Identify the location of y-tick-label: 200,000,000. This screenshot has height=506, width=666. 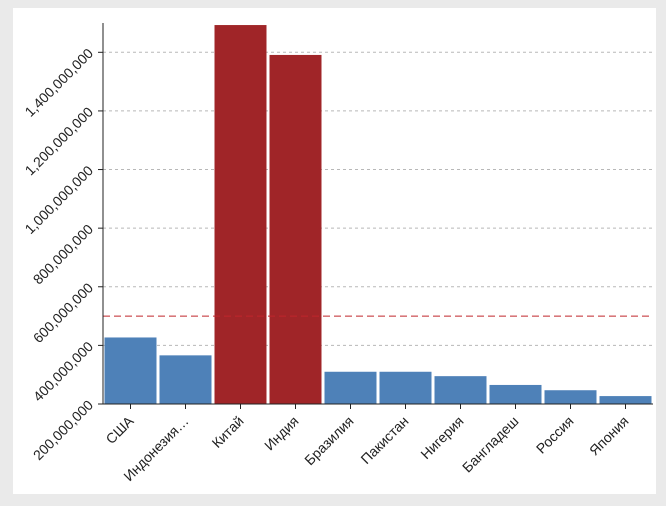
(63, 430).